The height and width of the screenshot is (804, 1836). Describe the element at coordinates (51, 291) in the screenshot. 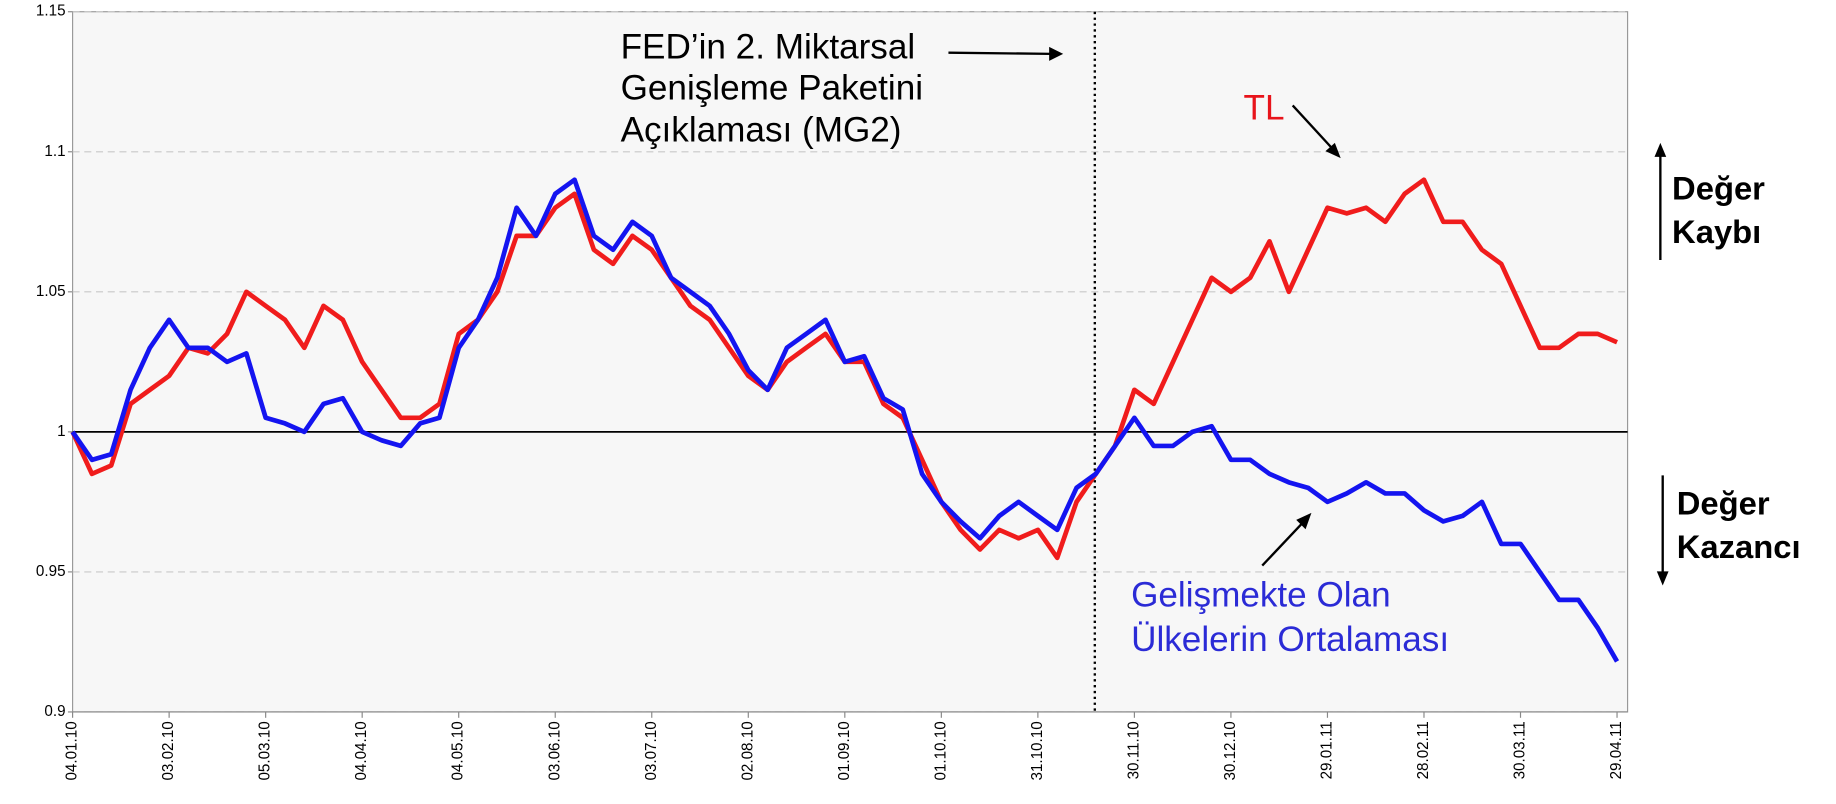

I see `y-tick-label: 1.05` at that location.